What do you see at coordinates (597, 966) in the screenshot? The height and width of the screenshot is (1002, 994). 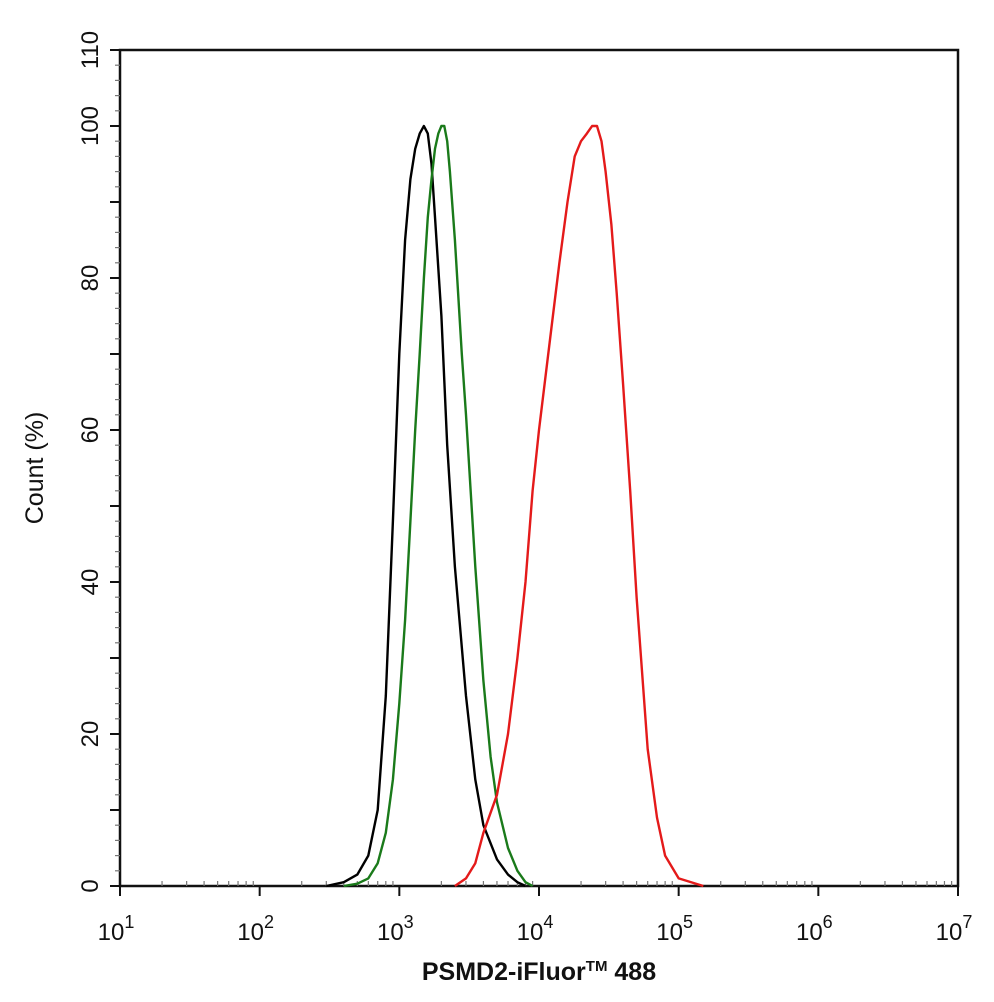 I see `x-axis-title-tm: TM` at bounding box center [597, 966].